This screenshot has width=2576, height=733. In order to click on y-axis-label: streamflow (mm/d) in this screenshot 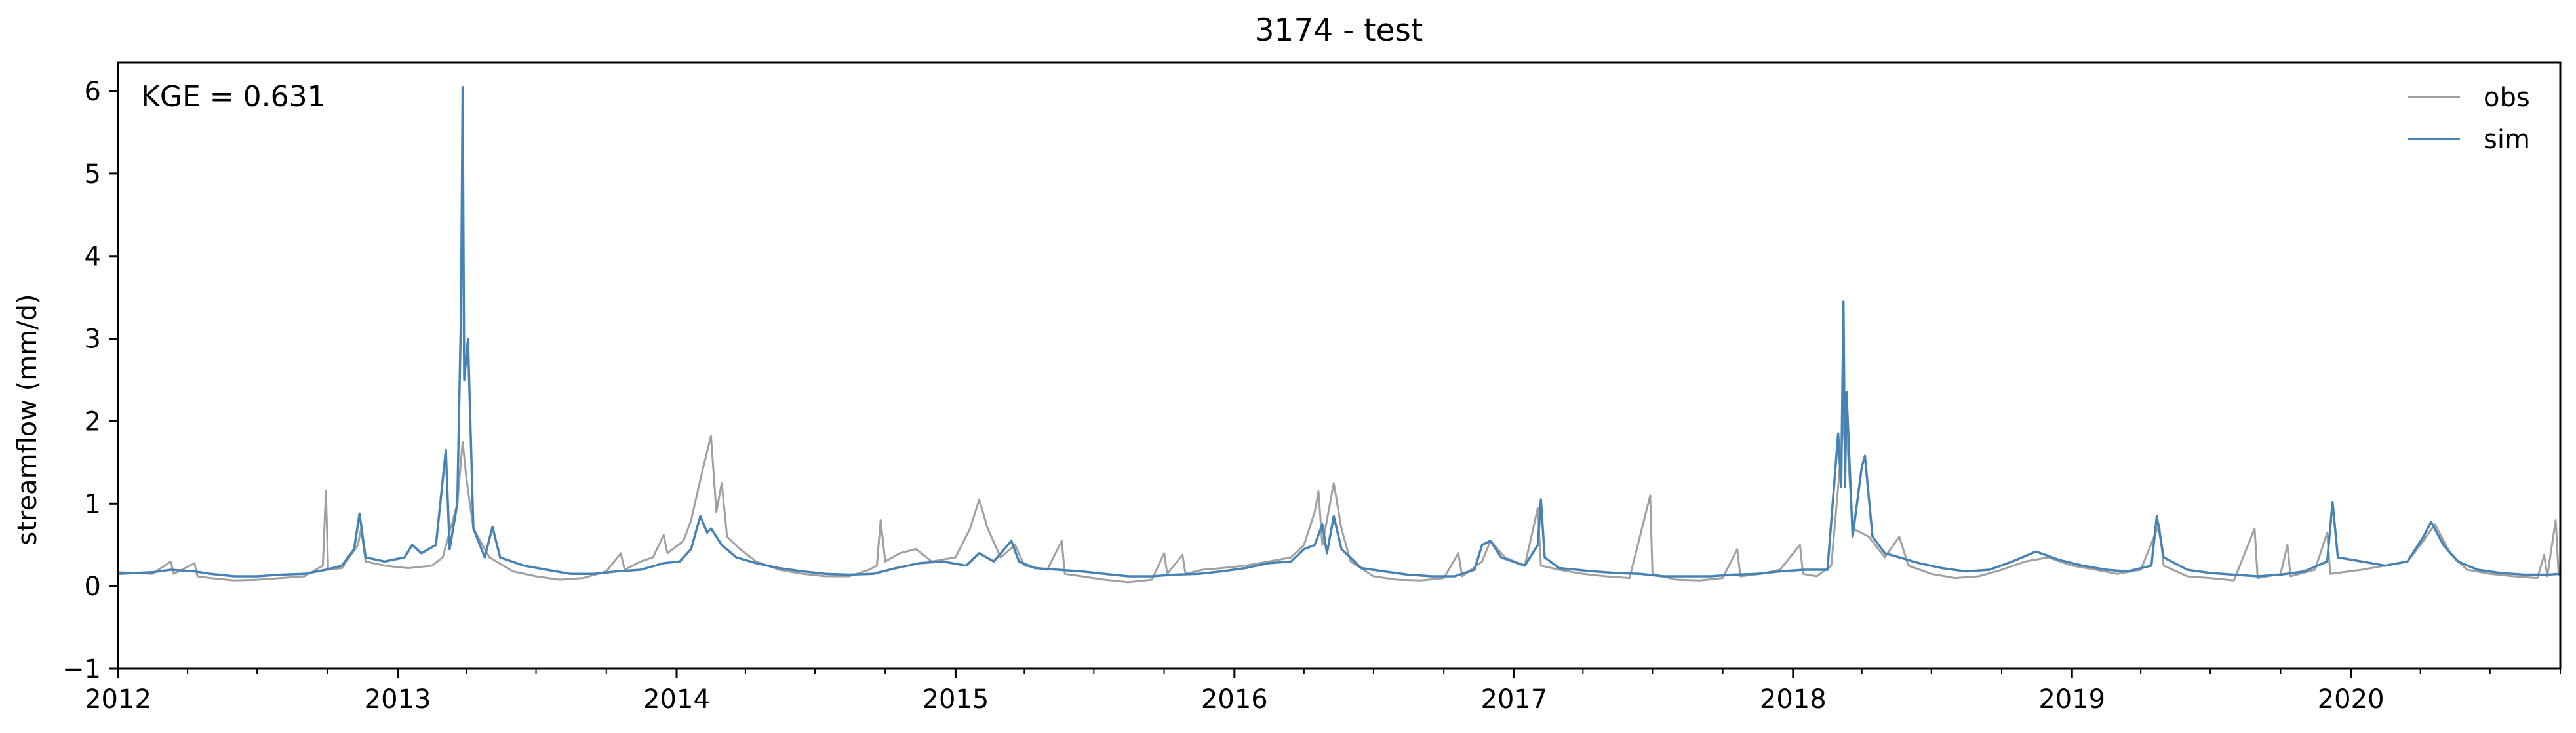, I will do `click(27, 419)`.